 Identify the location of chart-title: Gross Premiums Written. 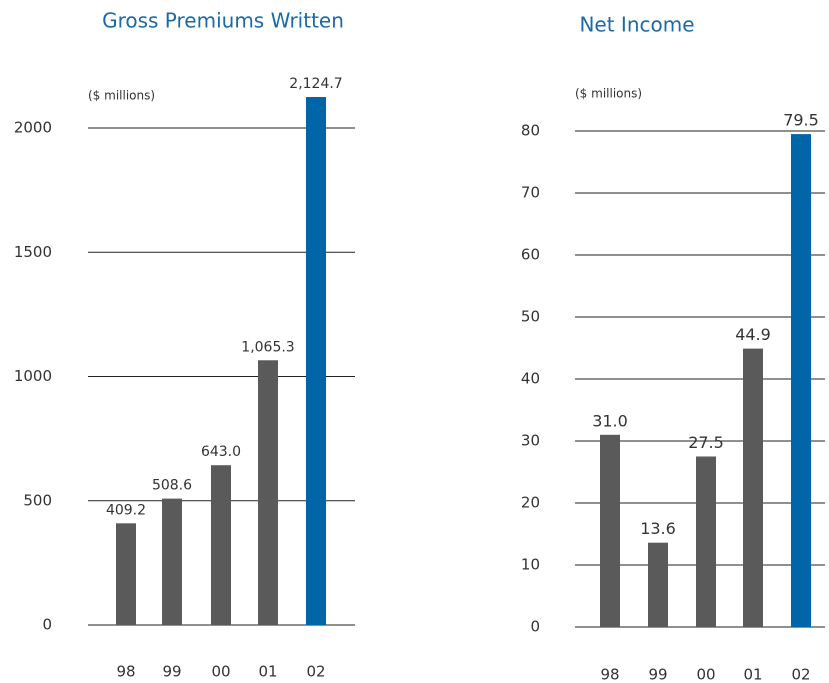
(223, 21).